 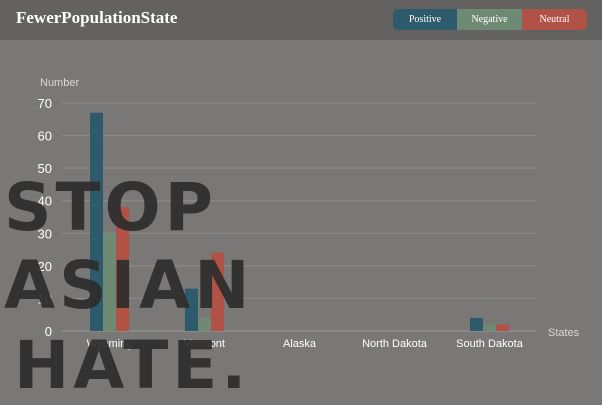 I want to click on bar-positive-vermont, so click(x=191, y=309).